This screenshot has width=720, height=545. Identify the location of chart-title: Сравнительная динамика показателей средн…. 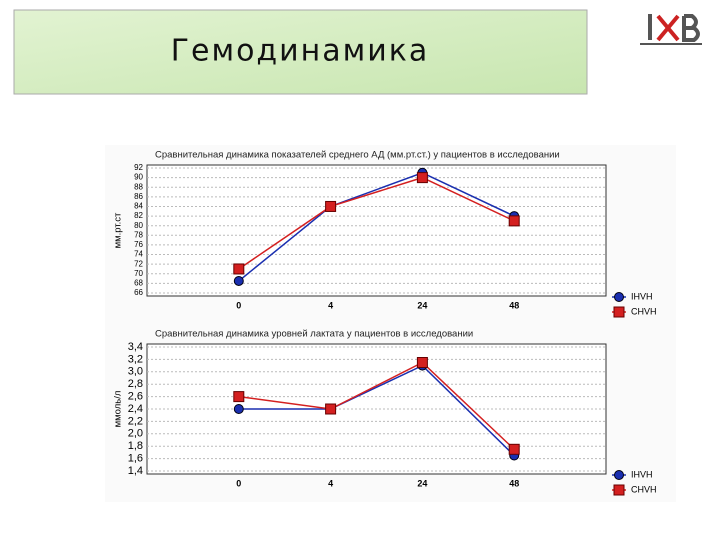
(357, 155).